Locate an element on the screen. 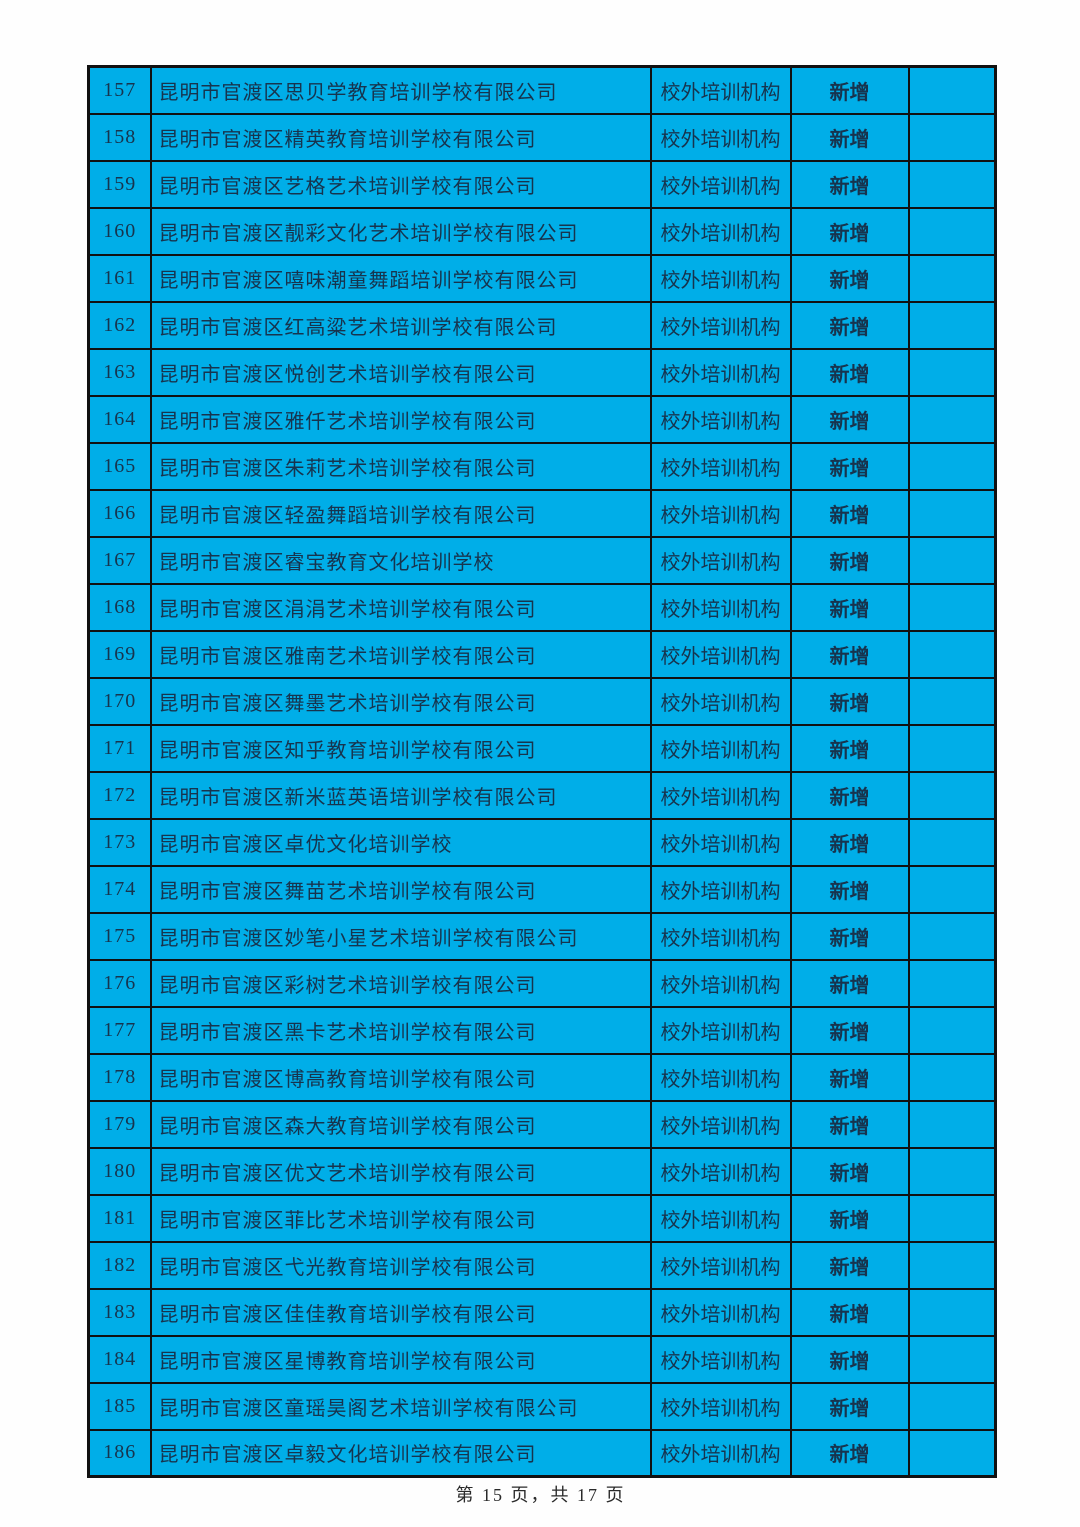 The height and width of the screenshot is (1527, 1080). table-row: 177 昆明市官渡区黑卡艺术培训学校有限公司 校外培训机构 新增 is located at coordinates (542, 1030).